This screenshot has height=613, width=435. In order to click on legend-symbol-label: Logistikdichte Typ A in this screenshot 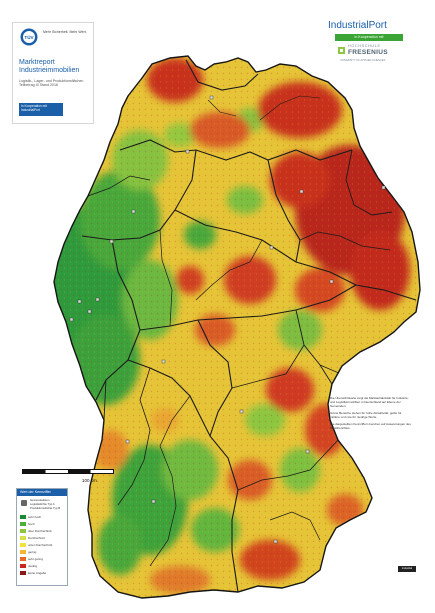, I will do `click(42, 504)`.